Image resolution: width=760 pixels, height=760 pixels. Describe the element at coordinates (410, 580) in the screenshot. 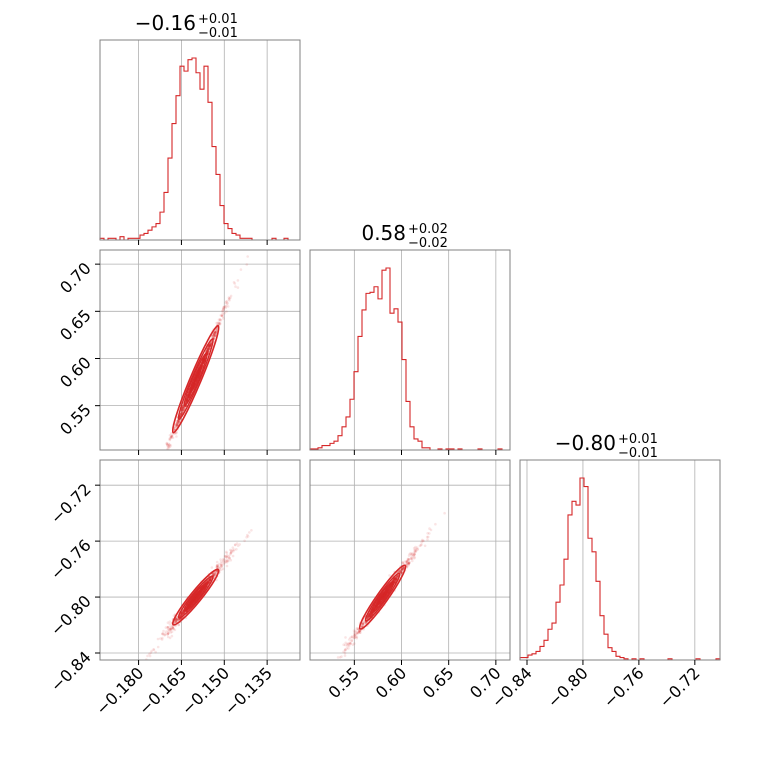

I see `scatter-panel-2: 0.55 0.60 0.65 0.70` at that location.